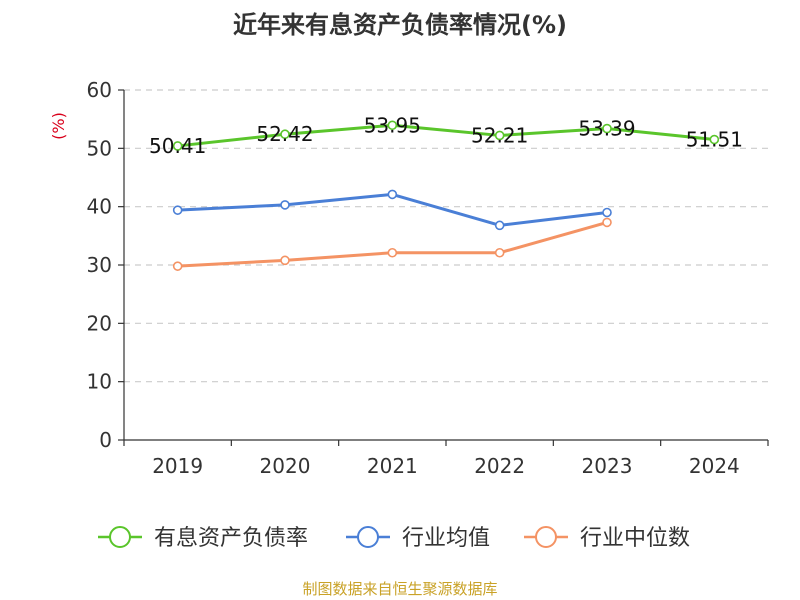  What do you see at coordinates (99, 90) in the screenshot?
I see `y-tick-label: 60` at bounding box center [99, 90].